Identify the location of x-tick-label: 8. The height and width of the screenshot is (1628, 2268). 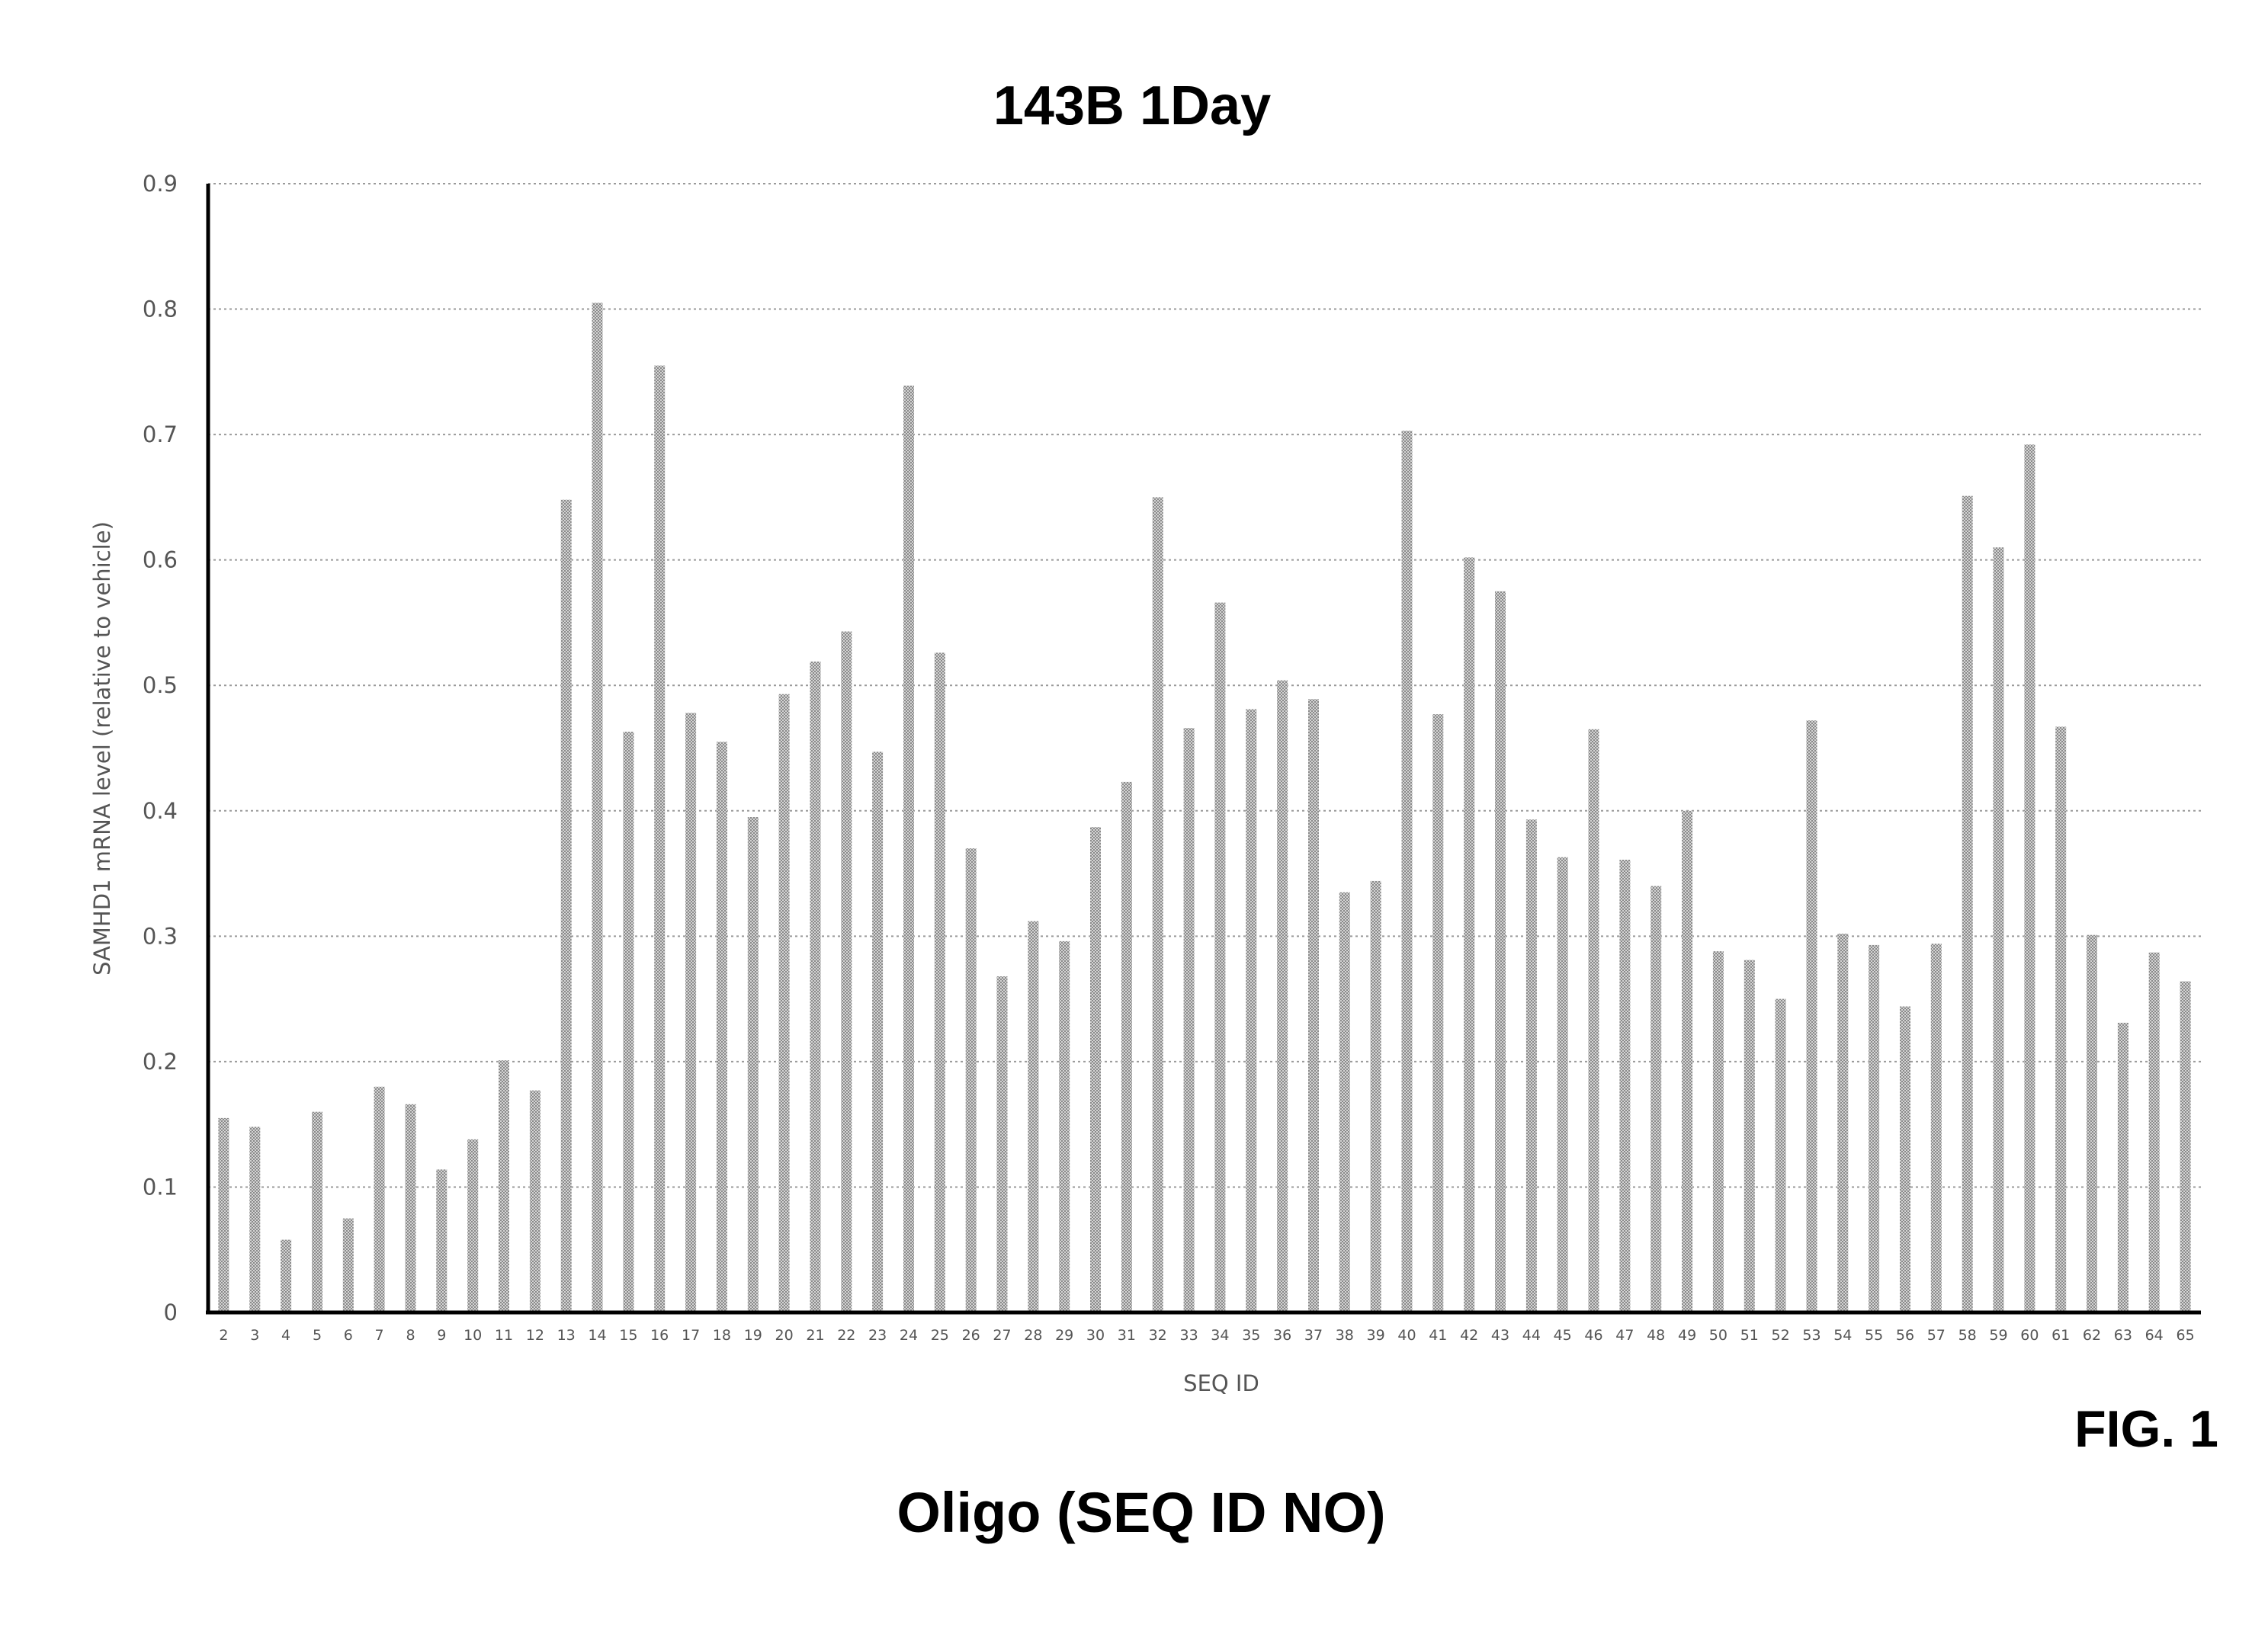
(410, 1335).